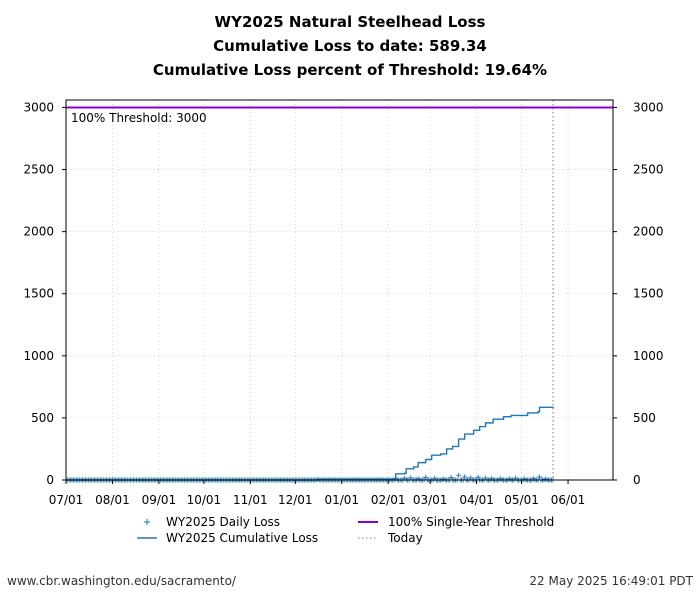  Describe the element at coordinates (405, 538) in the screenshot. I see `legend-label: Today` at that location.